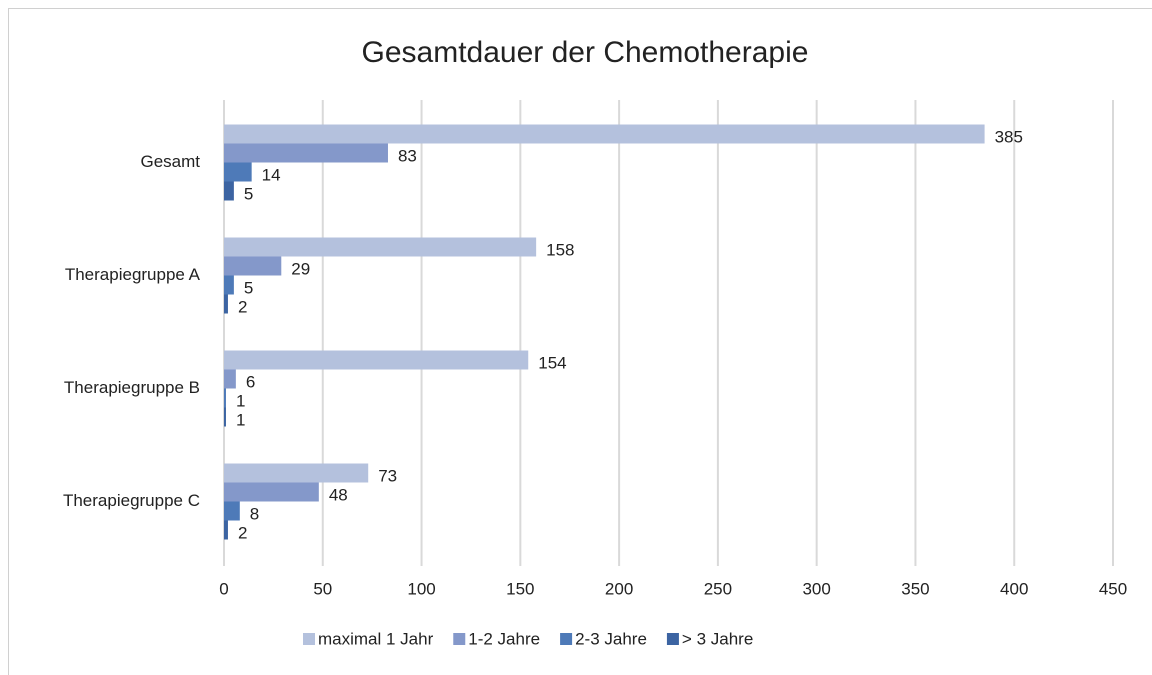  What do you see at coordinates (223, 588) in the screenshot?
I see `x-tick-label: 0` at bounding box center [223, 588].